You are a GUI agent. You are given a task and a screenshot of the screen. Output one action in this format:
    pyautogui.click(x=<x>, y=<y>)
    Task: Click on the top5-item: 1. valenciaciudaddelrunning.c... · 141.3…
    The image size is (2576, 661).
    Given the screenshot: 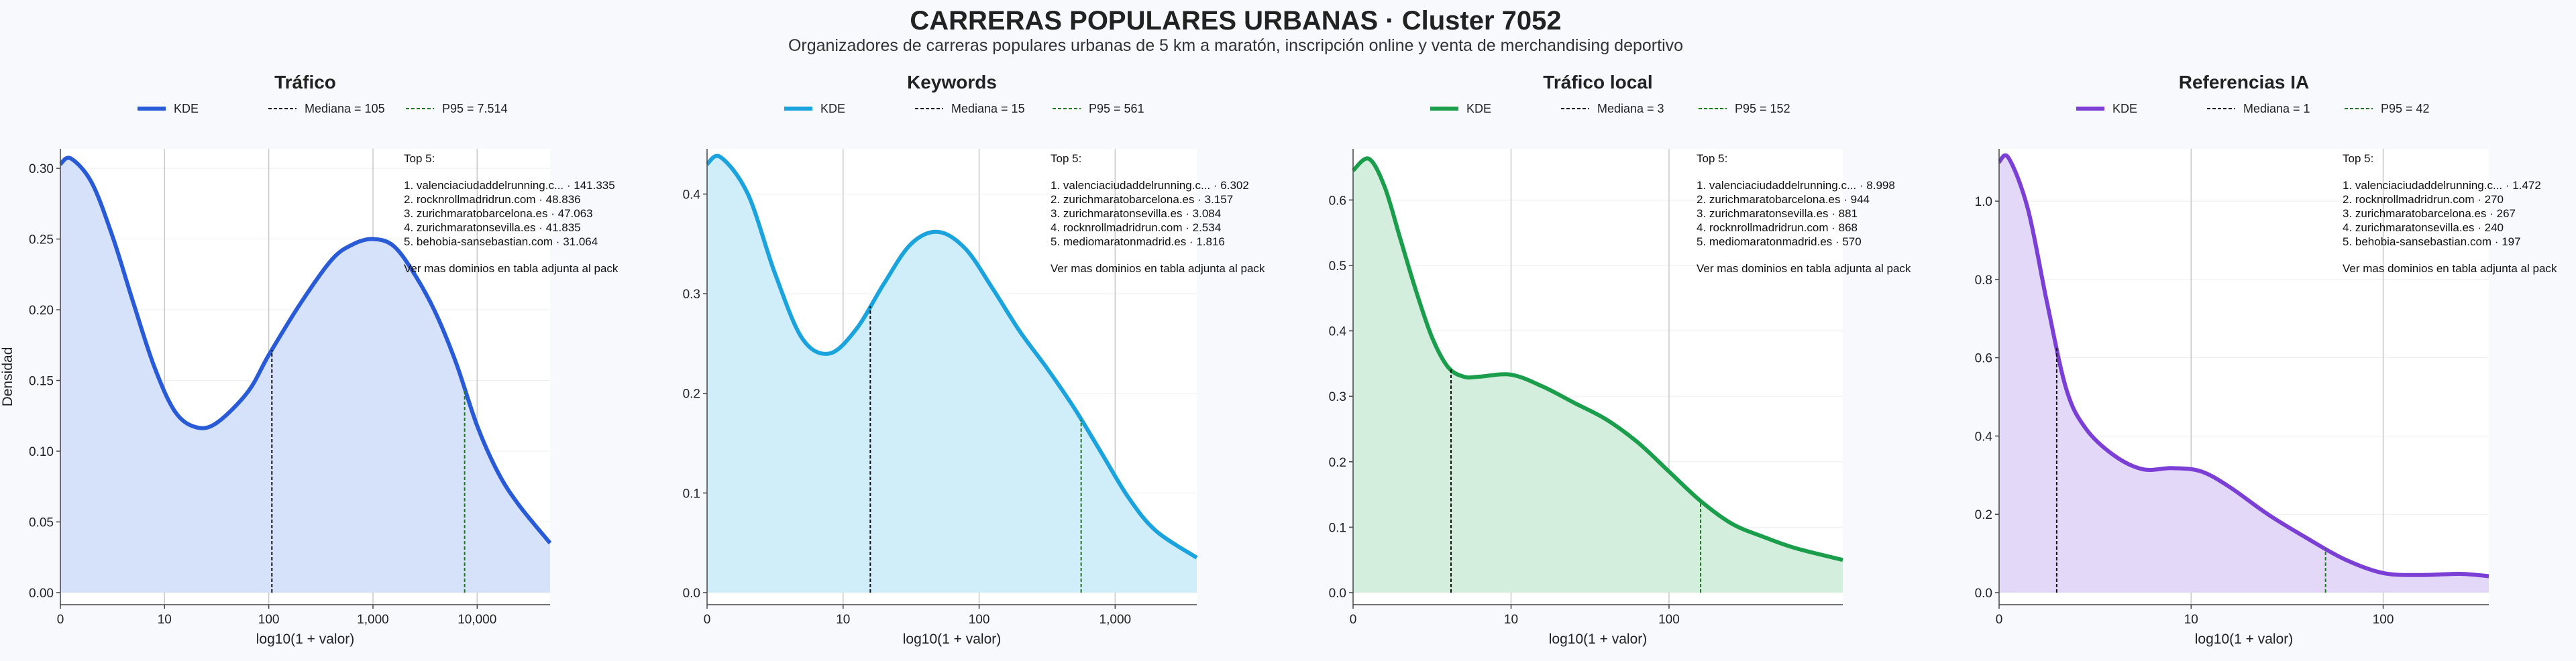 What is the action you would take?
    pyautogui.click(x=509, y=185)
    